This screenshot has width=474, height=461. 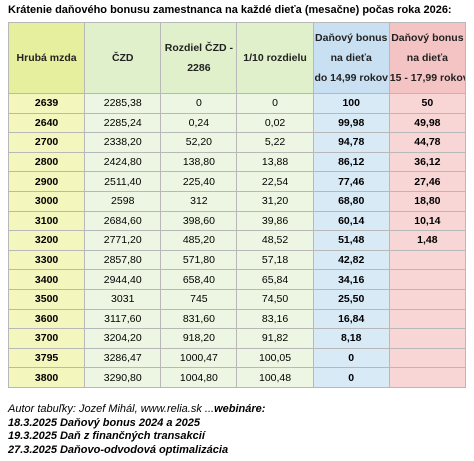 What do you see at coordinates (123, 377) in the screenshot?
I see `table-cell: 3290,80` at bounding box center [123, 377].